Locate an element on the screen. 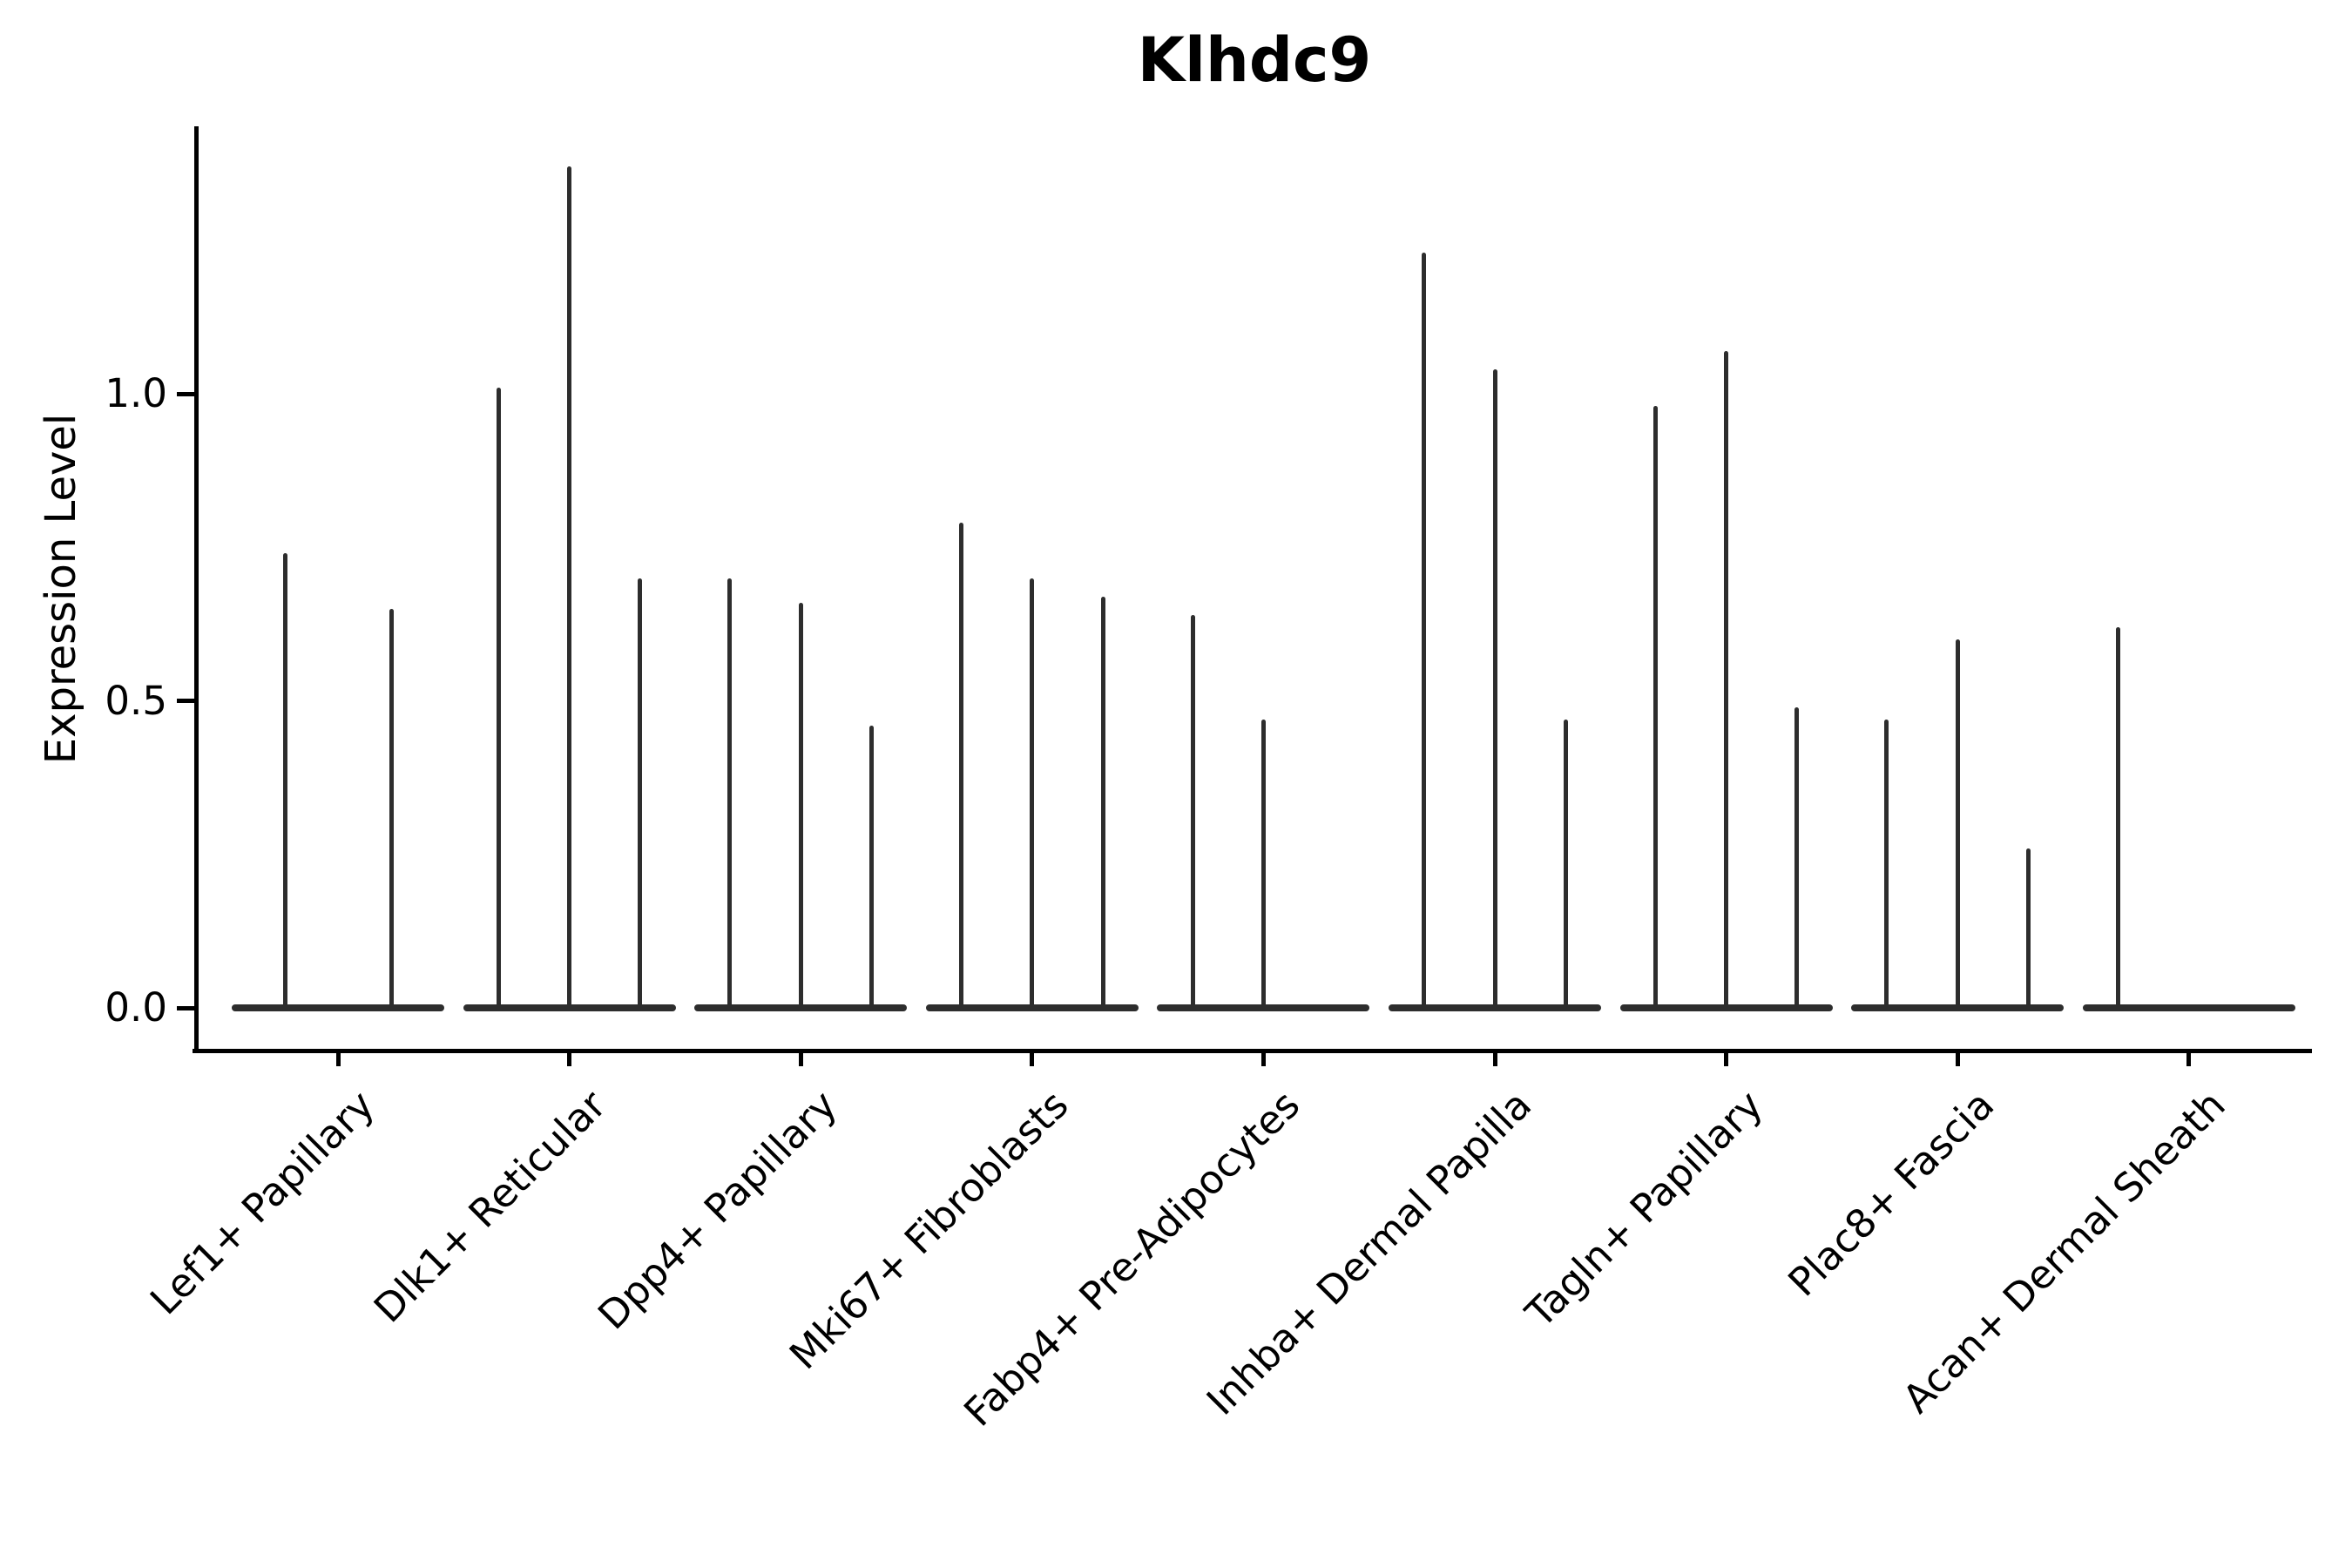  y-axis-spine is located at coordinates (196, 589).